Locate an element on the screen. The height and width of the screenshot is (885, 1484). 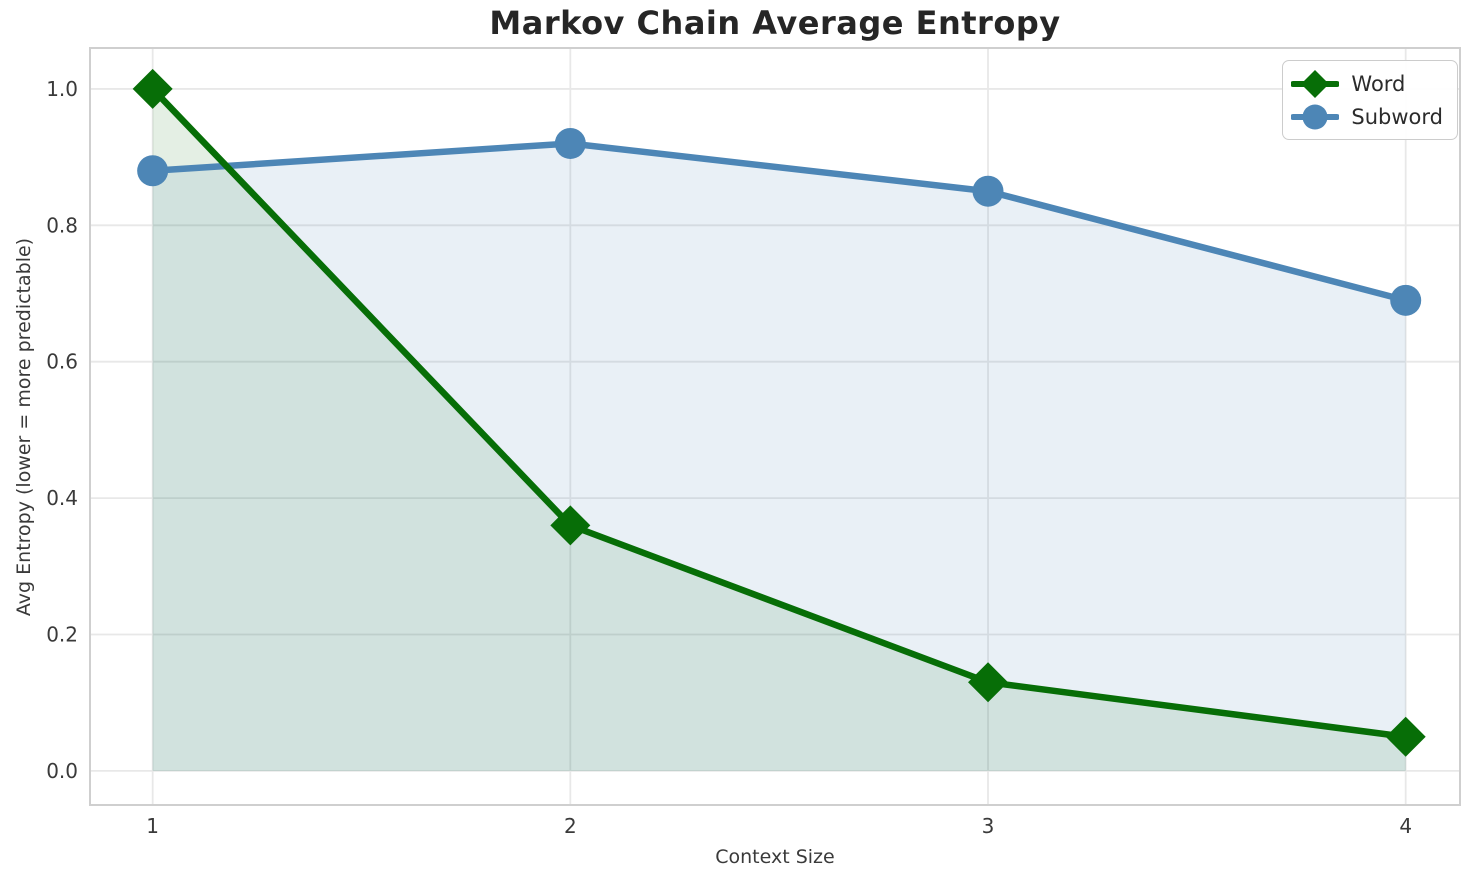
legend-label-word: Word is located at coordinates (1378, 83).